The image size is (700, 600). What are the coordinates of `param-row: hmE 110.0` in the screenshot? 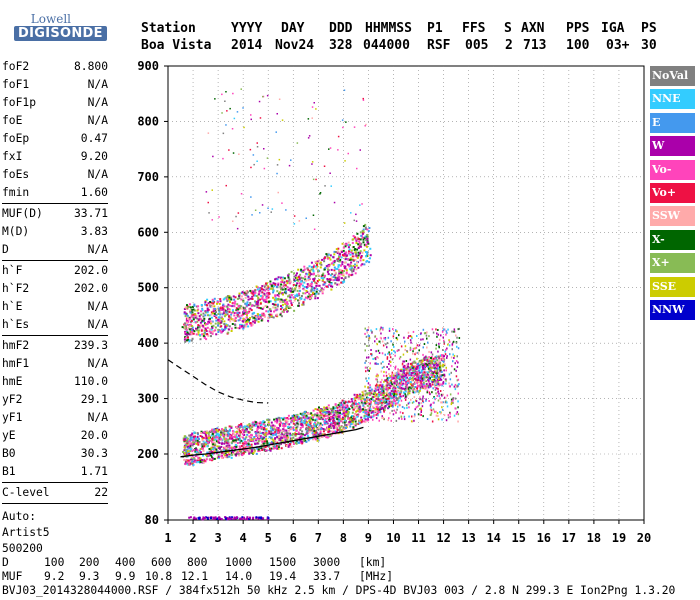 It's located at (55, 382).